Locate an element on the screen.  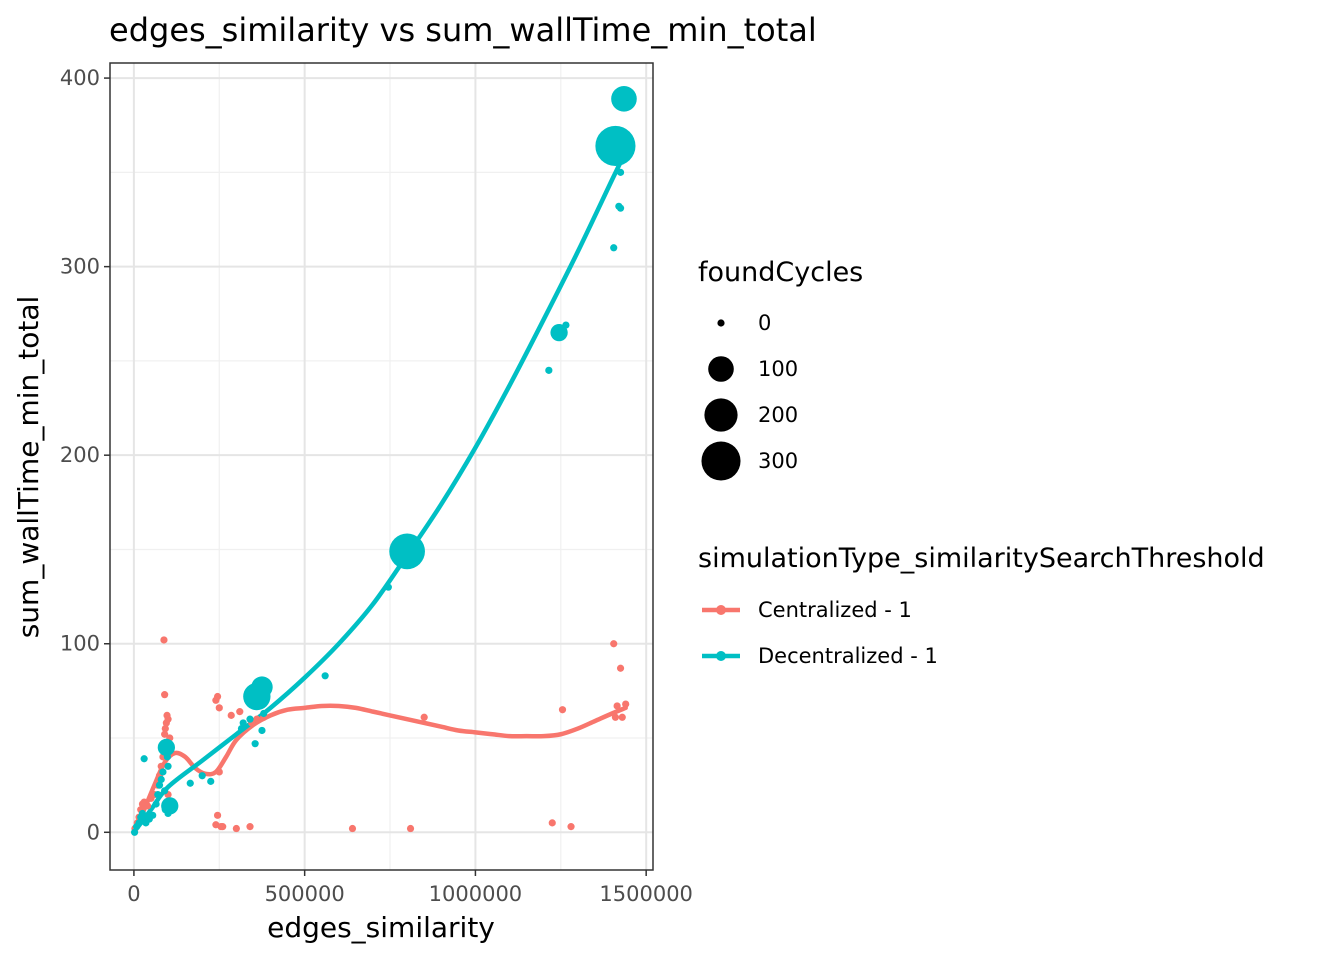
size-legend-keys: 0 100 200 300 is located at coordinates (749, 396).